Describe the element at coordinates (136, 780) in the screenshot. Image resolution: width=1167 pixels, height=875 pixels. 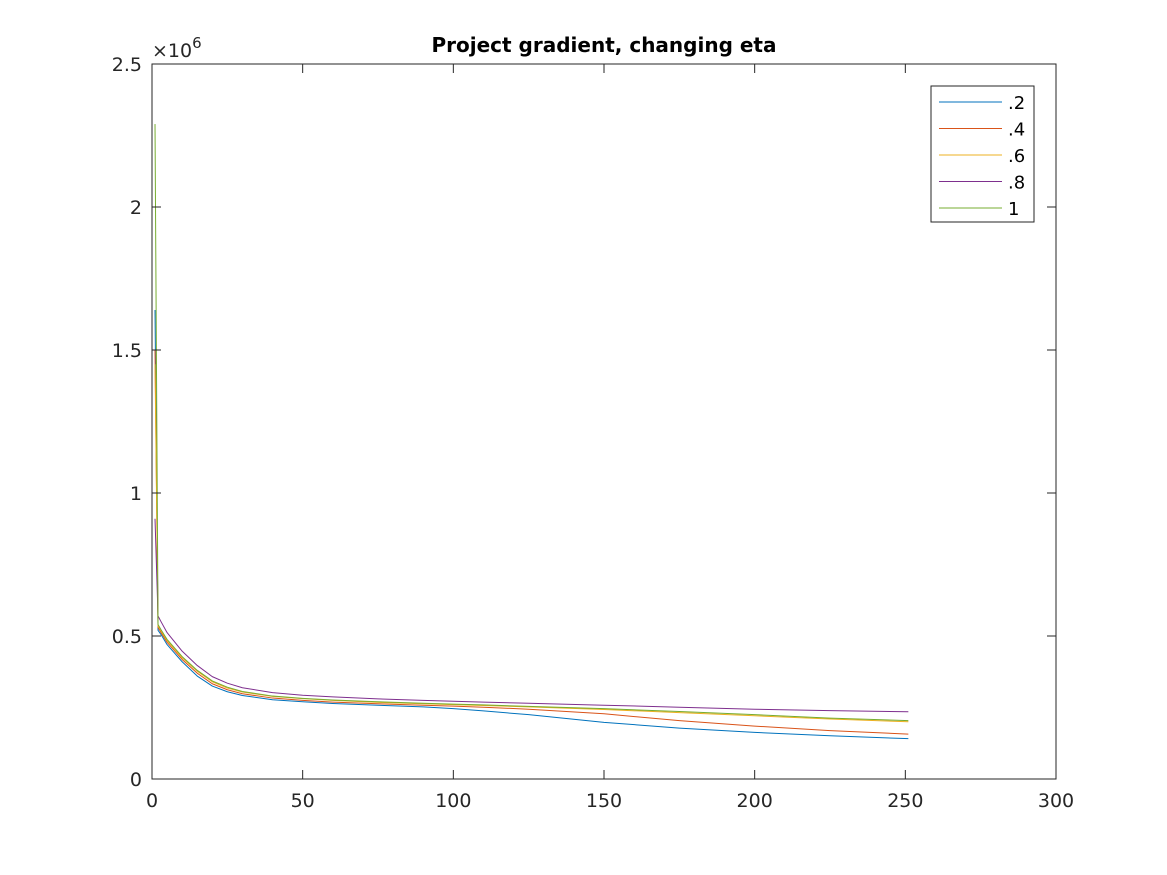
I see `y-tick-label: 0` at that location.